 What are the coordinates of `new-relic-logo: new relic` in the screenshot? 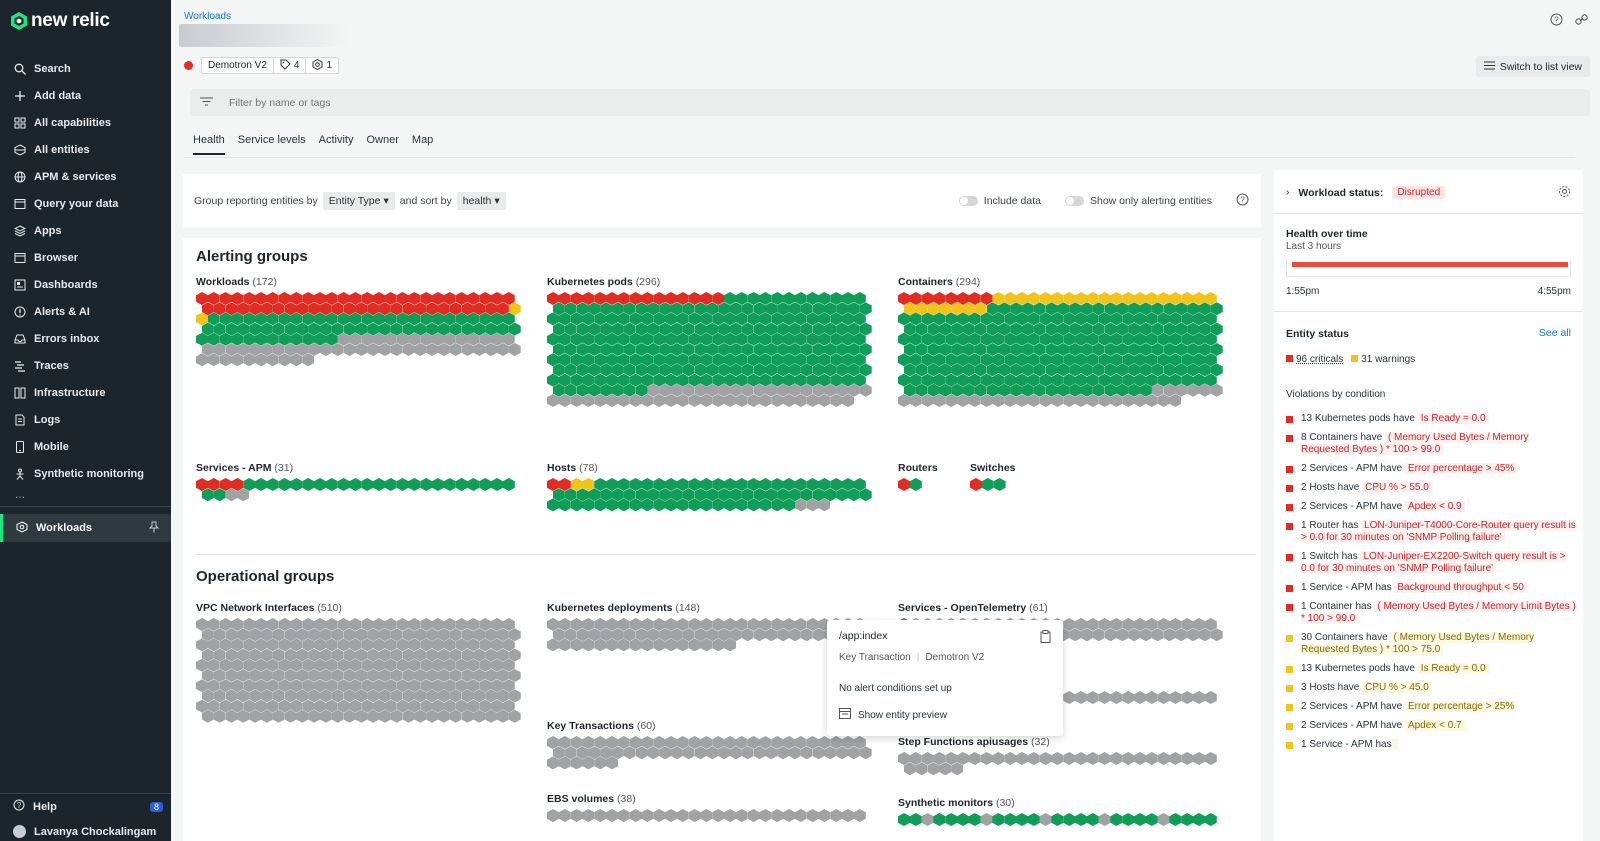 It's located at (60, 21).